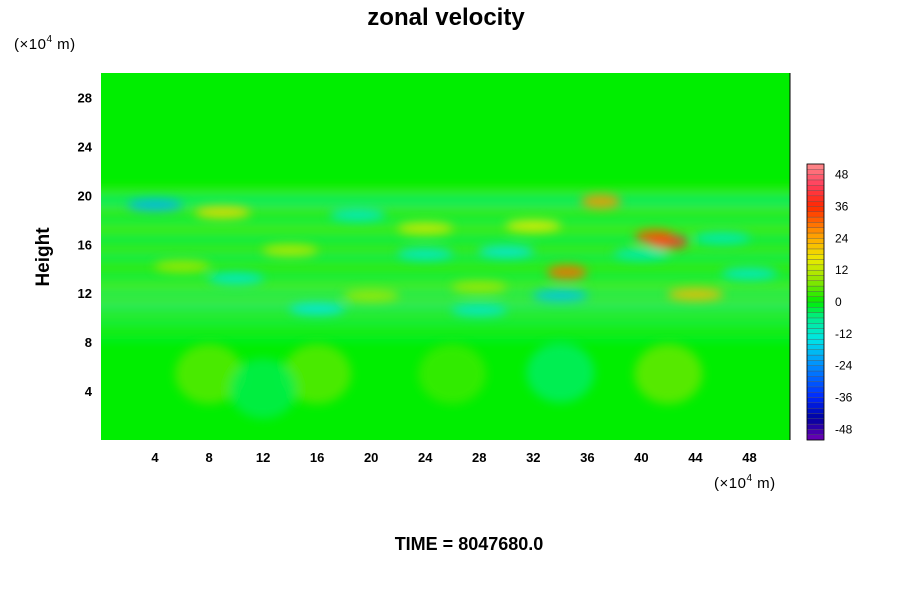 This screenshot has width=900, height=600. I want to click on x-tick-label: 28, so click(479, 457).